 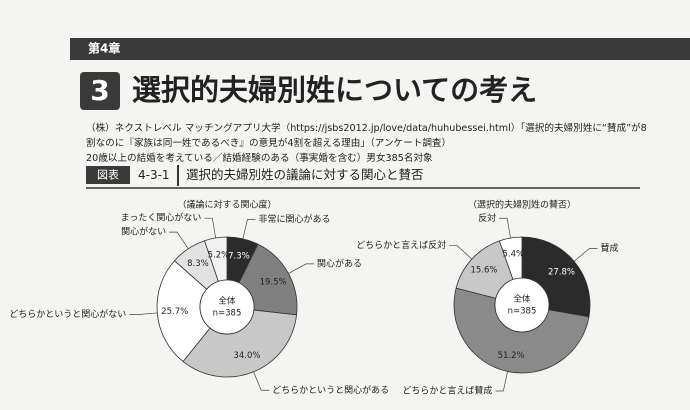 I want to click on source-line: 割なのに『家族は同一姓であるべき』の意見が4割を超える理由」（アンケート調査）, so click(x=268, y=143).